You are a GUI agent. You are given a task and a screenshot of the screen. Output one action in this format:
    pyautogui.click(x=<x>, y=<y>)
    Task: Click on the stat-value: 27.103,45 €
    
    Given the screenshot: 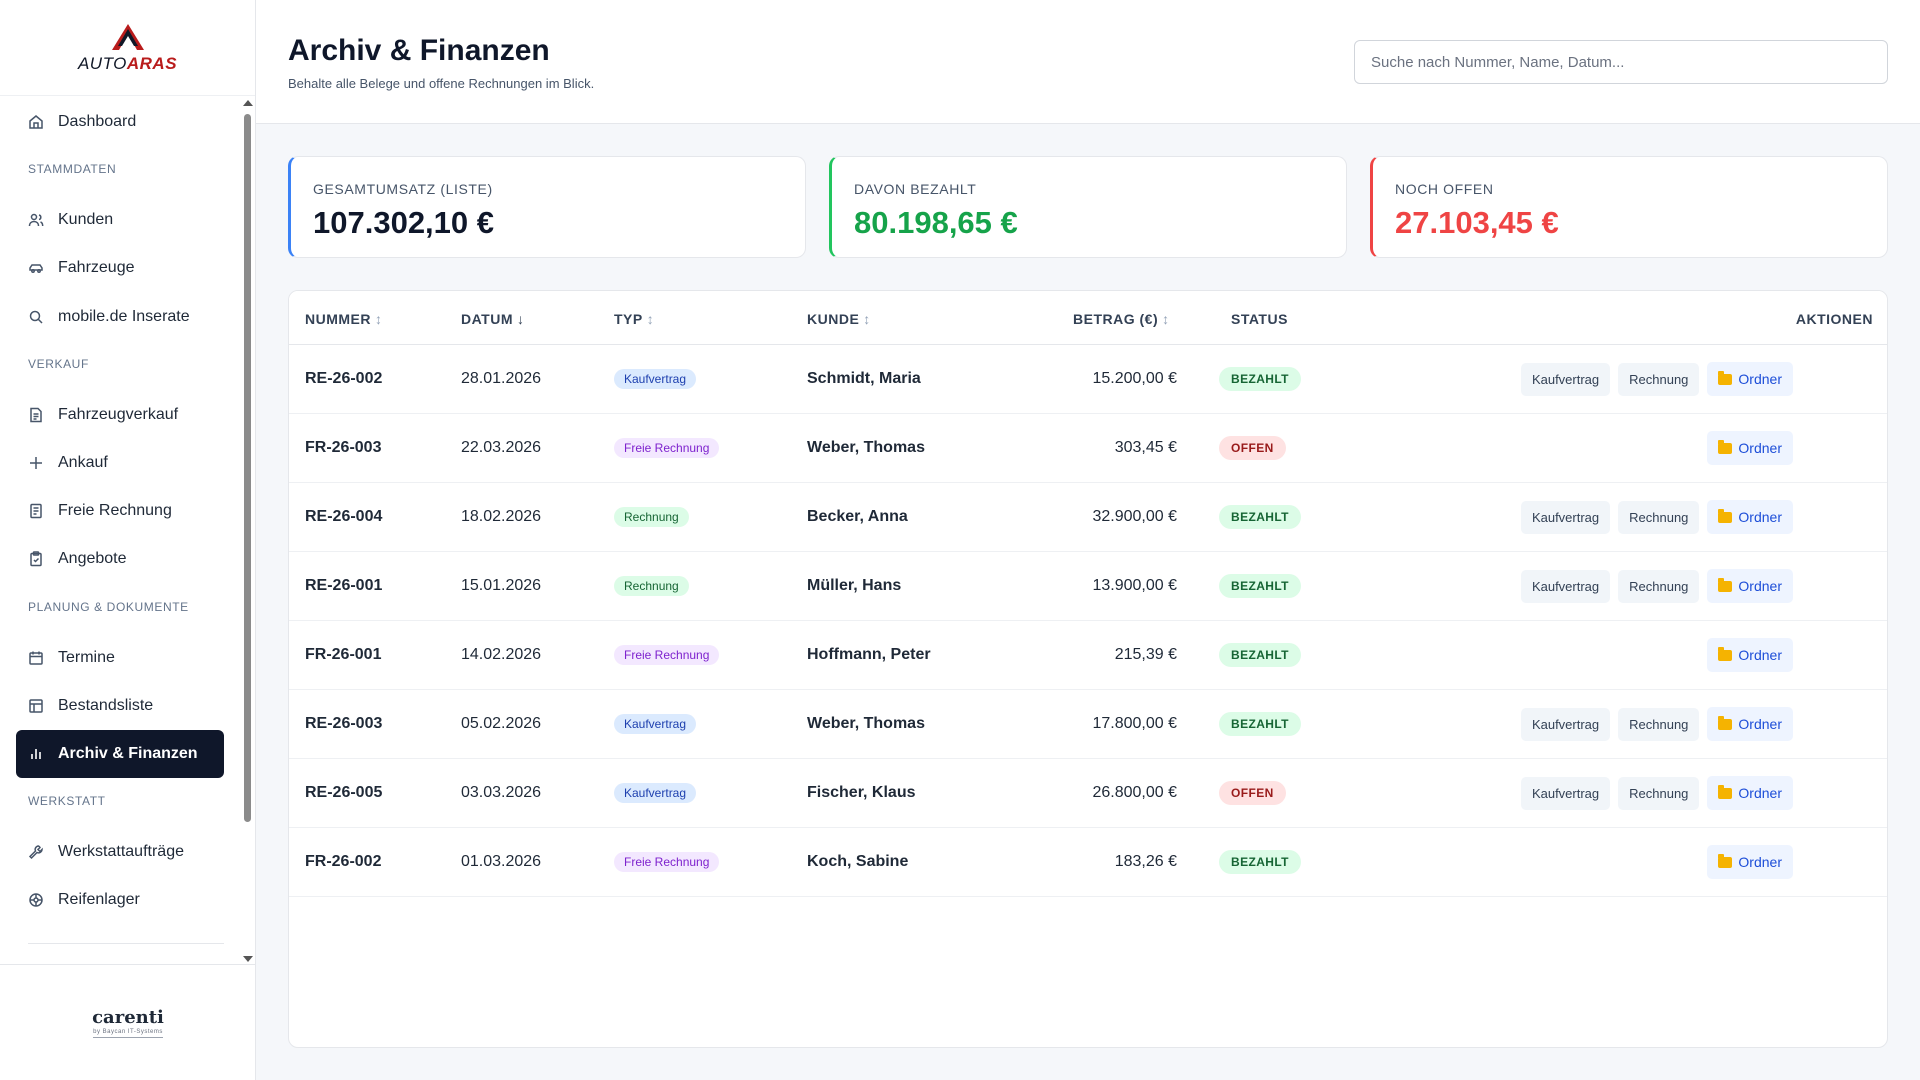 What is the action you would take?
    pyautogui.click(x=1477, y=222)
    